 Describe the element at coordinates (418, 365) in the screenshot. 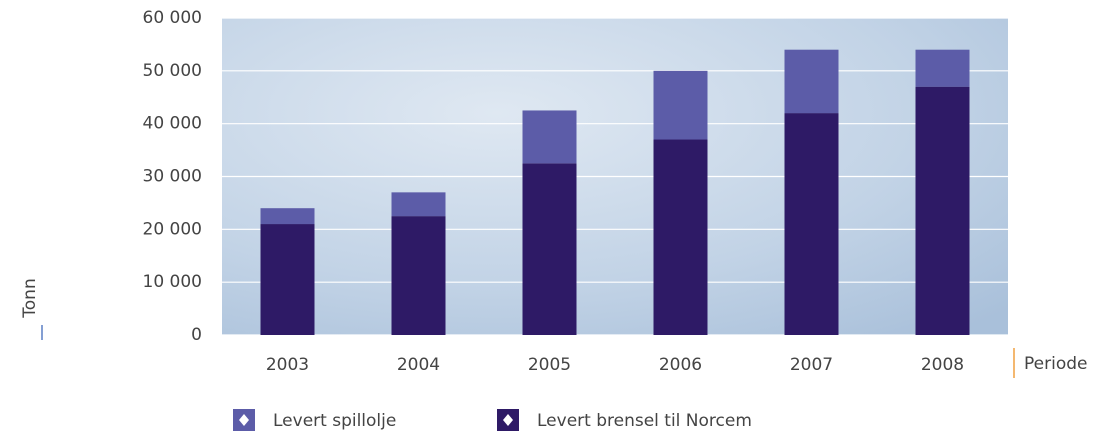

I see `x-tick-label: 2004` at that location.